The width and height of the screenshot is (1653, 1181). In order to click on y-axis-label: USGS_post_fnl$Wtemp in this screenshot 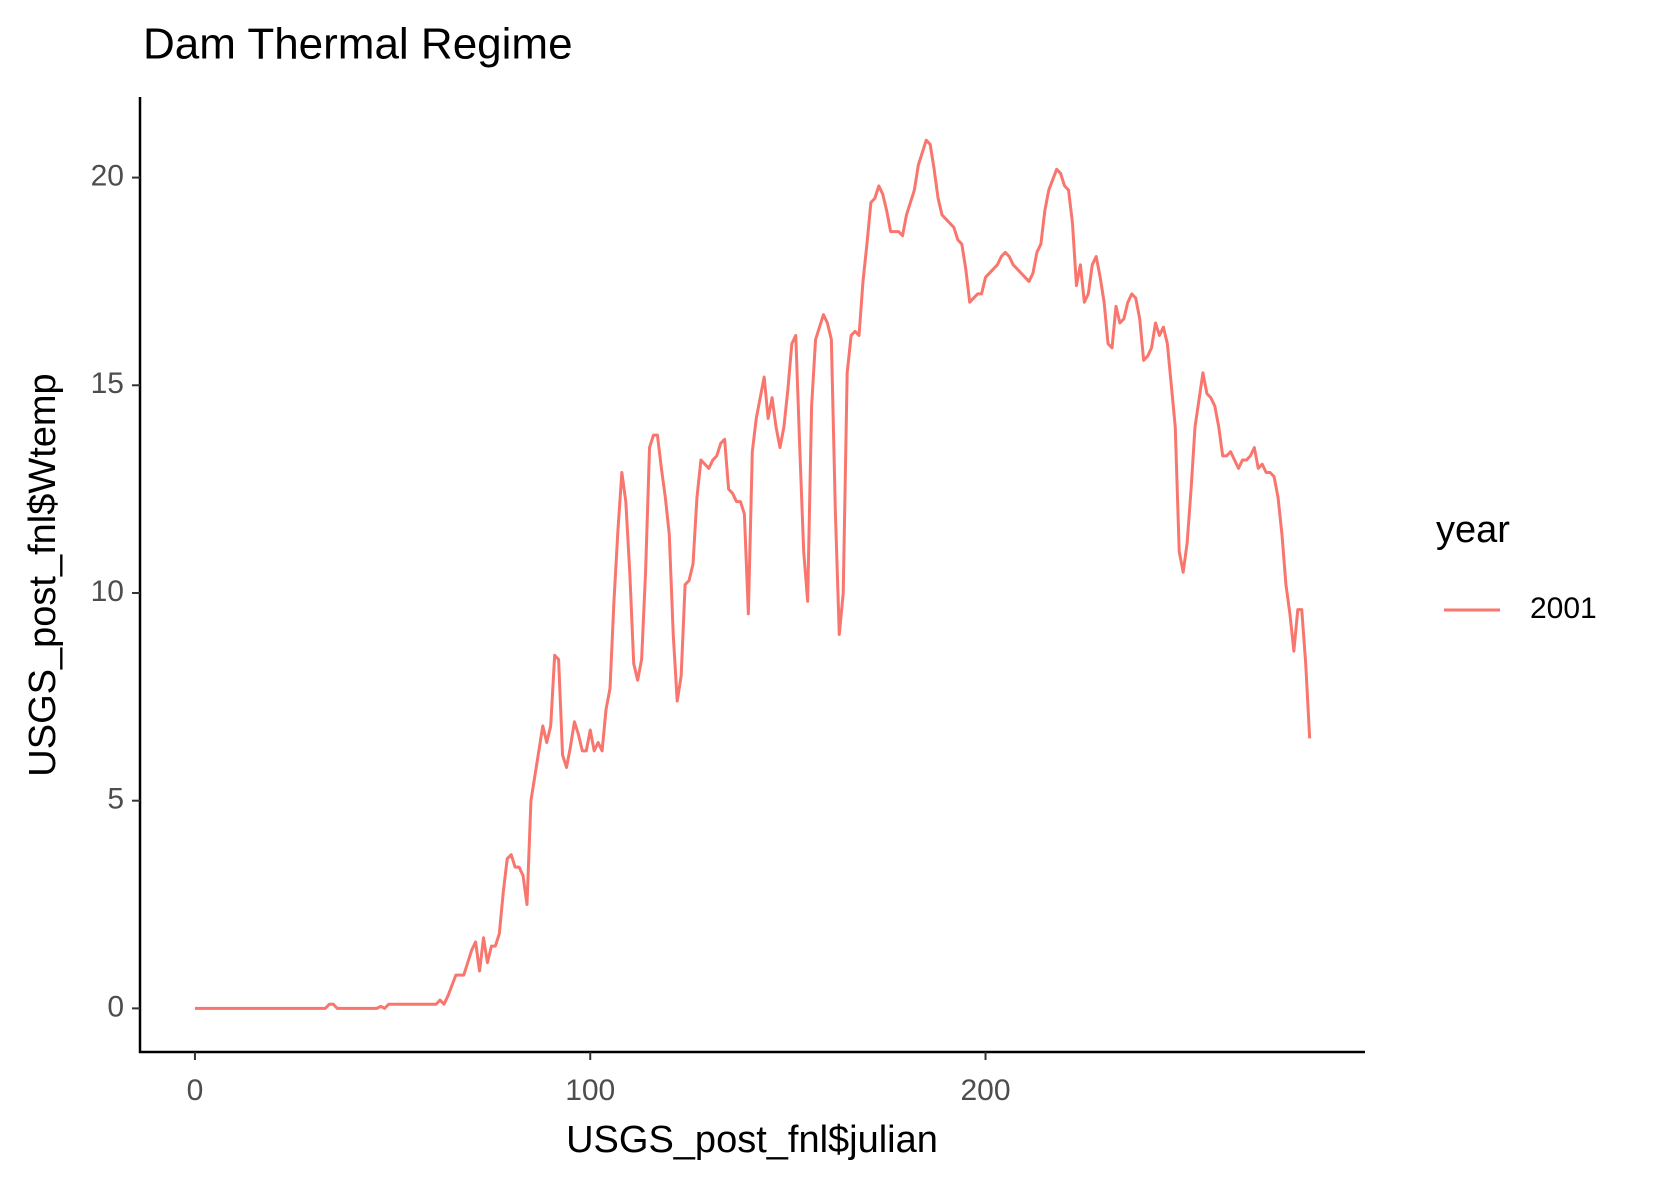, I will do `click(43, 574)`.